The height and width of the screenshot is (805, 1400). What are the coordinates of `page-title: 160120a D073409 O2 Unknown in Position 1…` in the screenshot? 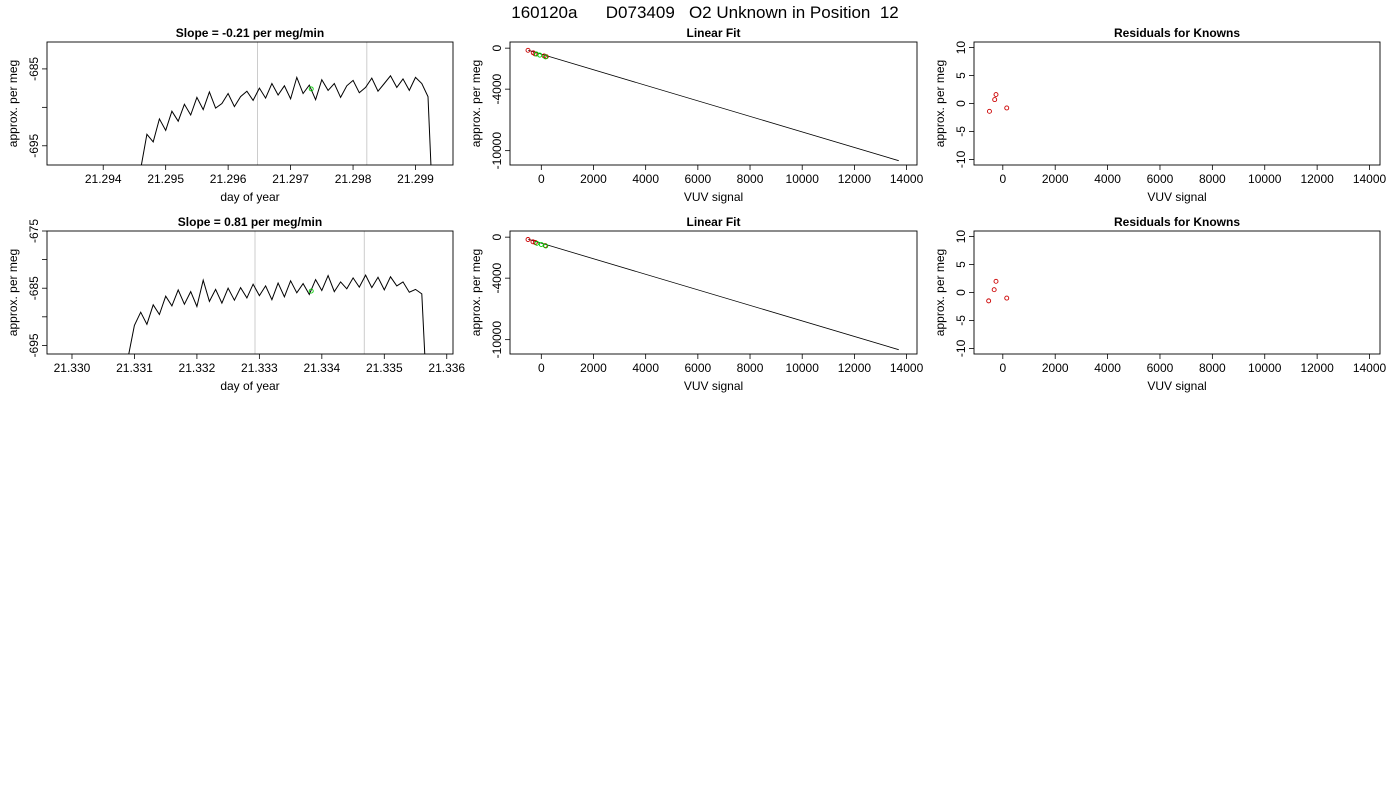 It's located at (704, 12).